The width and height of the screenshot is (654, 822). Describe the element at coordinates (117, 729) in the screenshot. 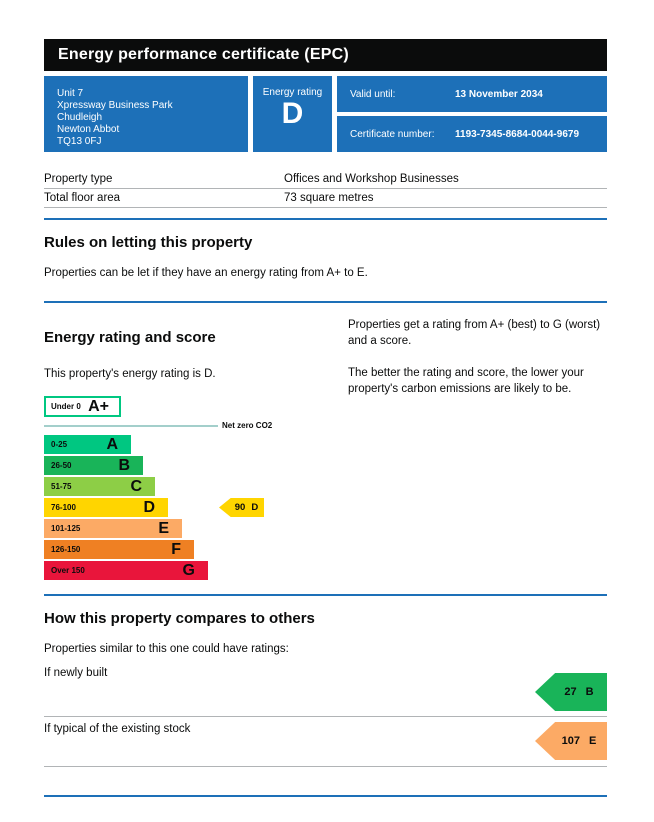

I see `comparison-label: If typical of the existing stock` at that location.